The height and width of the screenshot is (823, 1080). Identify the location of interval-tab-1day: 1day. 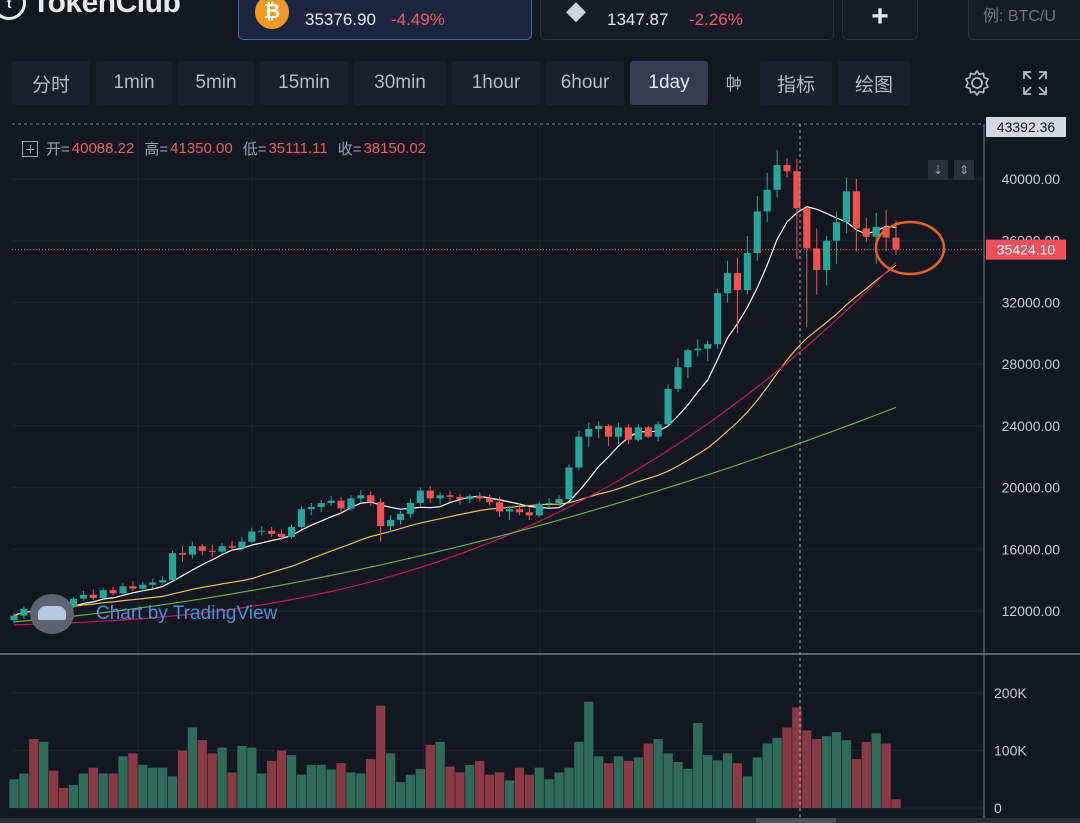
(669, 83).